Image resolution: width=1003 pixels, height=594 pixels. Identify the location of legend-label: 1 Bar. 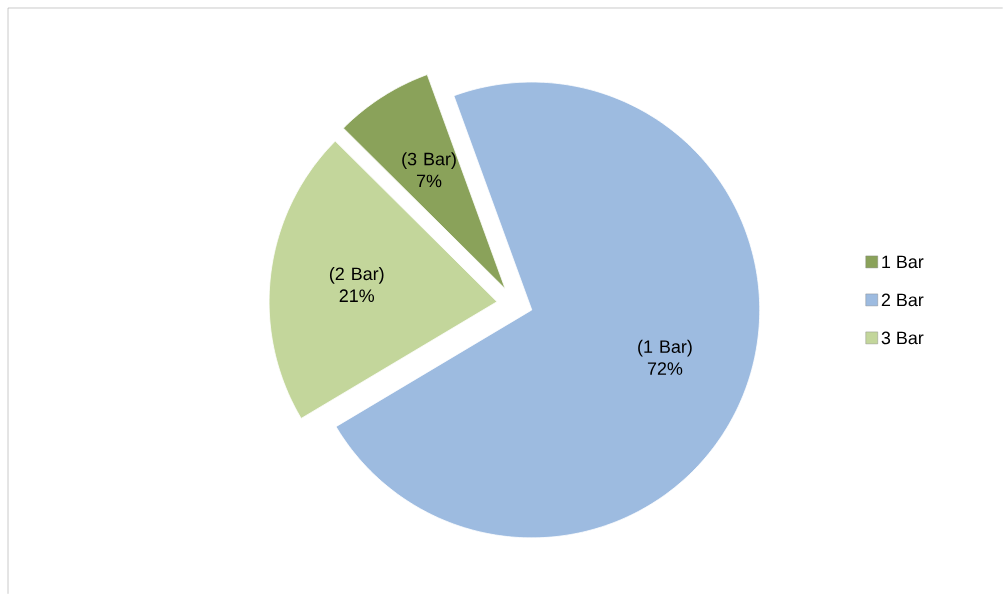
(903, 262).